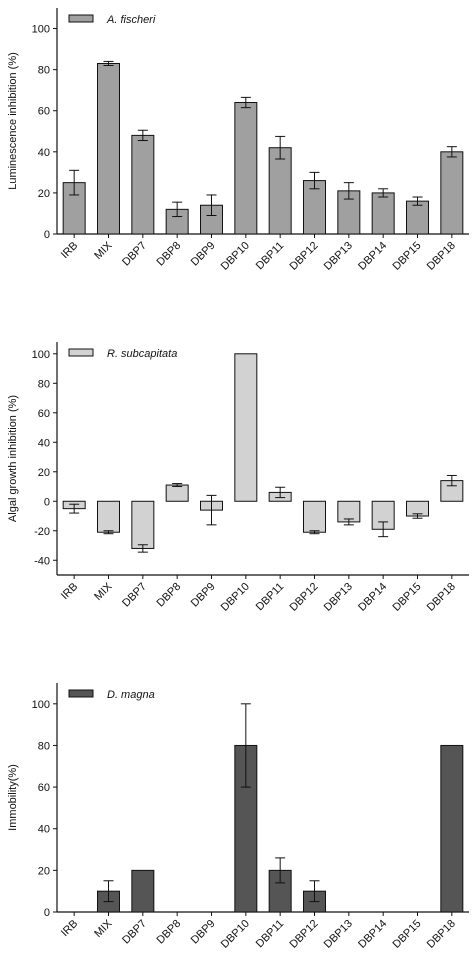 The image size is (474, 972). I want to click on bar-dbp8, so click(177, 493).